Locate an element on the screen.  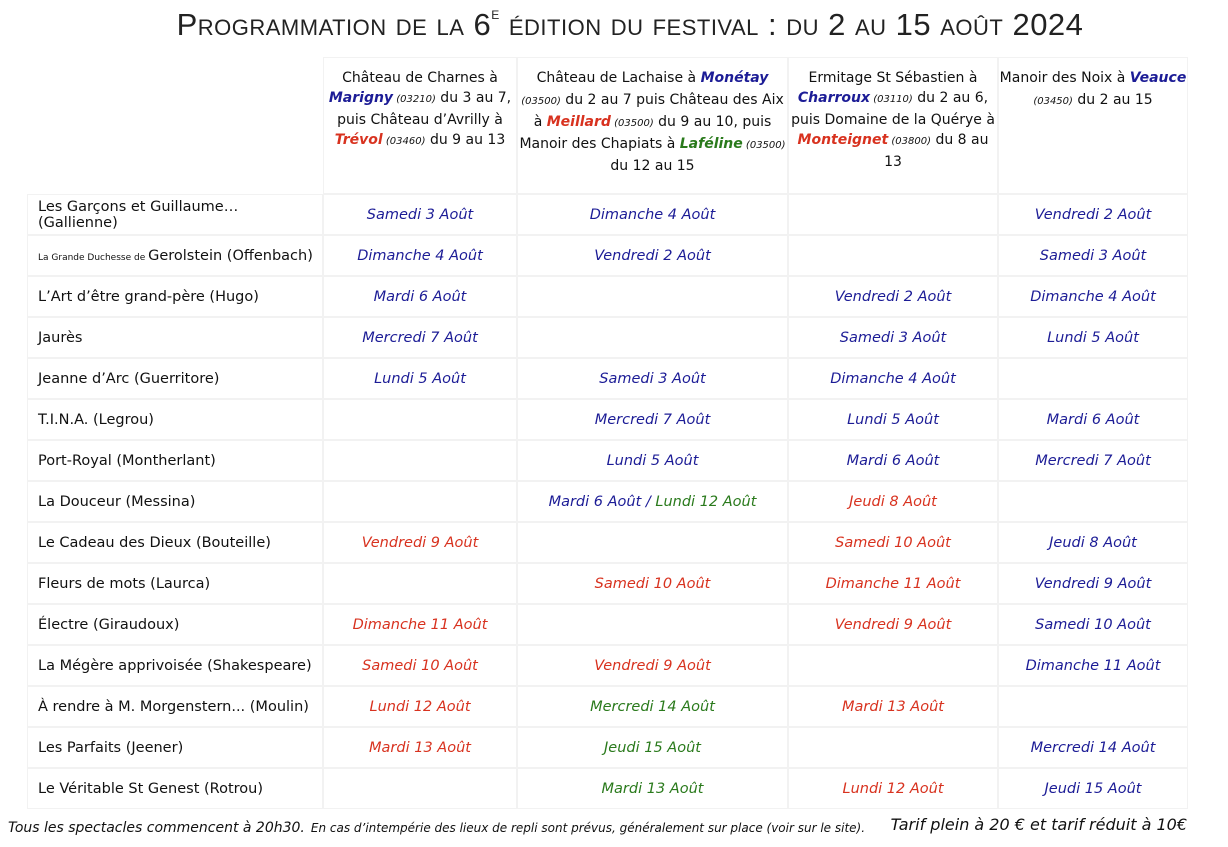
date-cell: Dimanche 11 Août is located at coordinates (893, 583).